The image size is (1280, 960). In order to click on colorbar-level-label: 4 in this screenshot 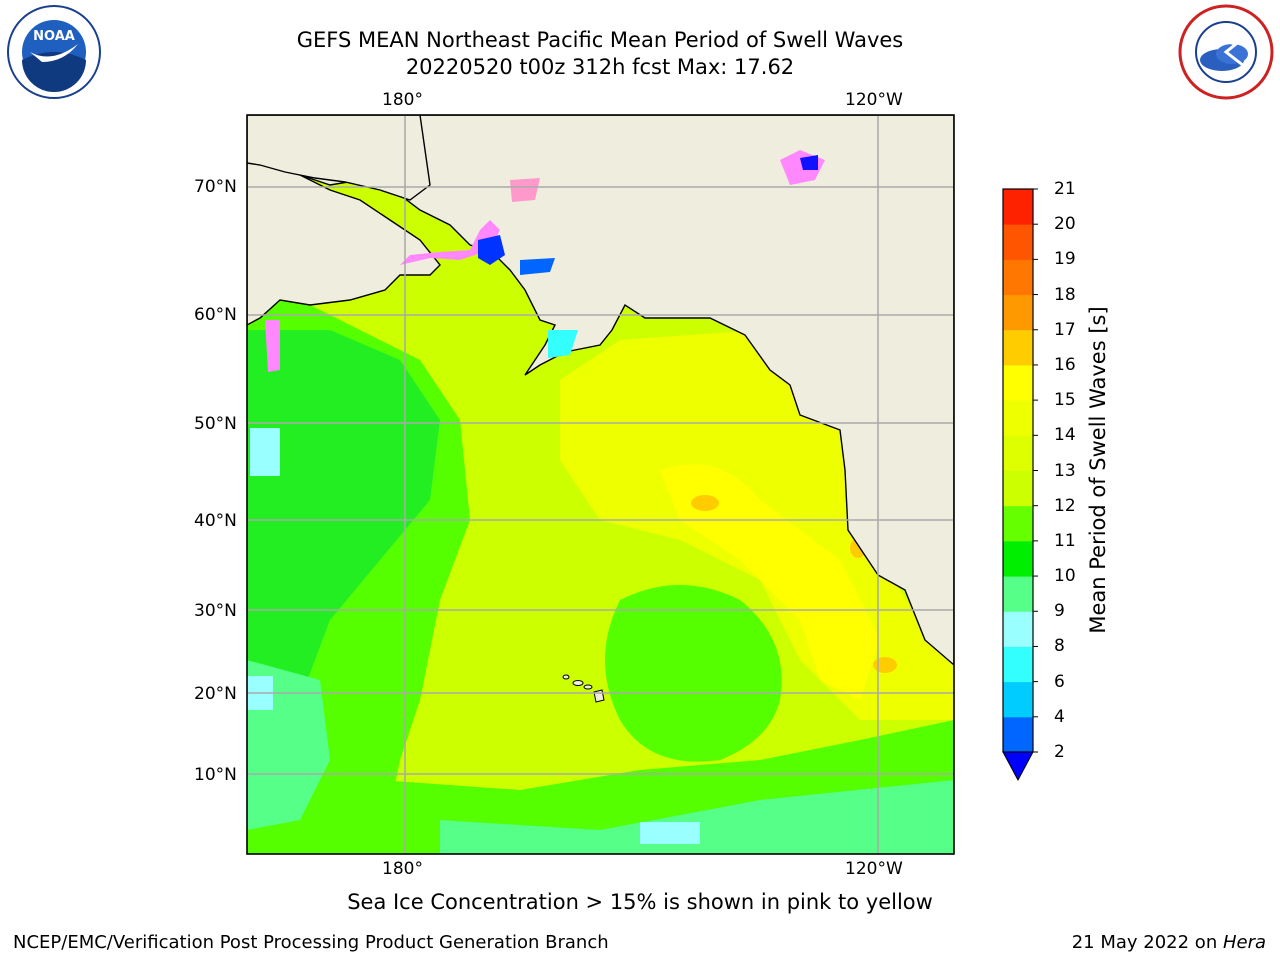, I will do `click(1059, 716)`.